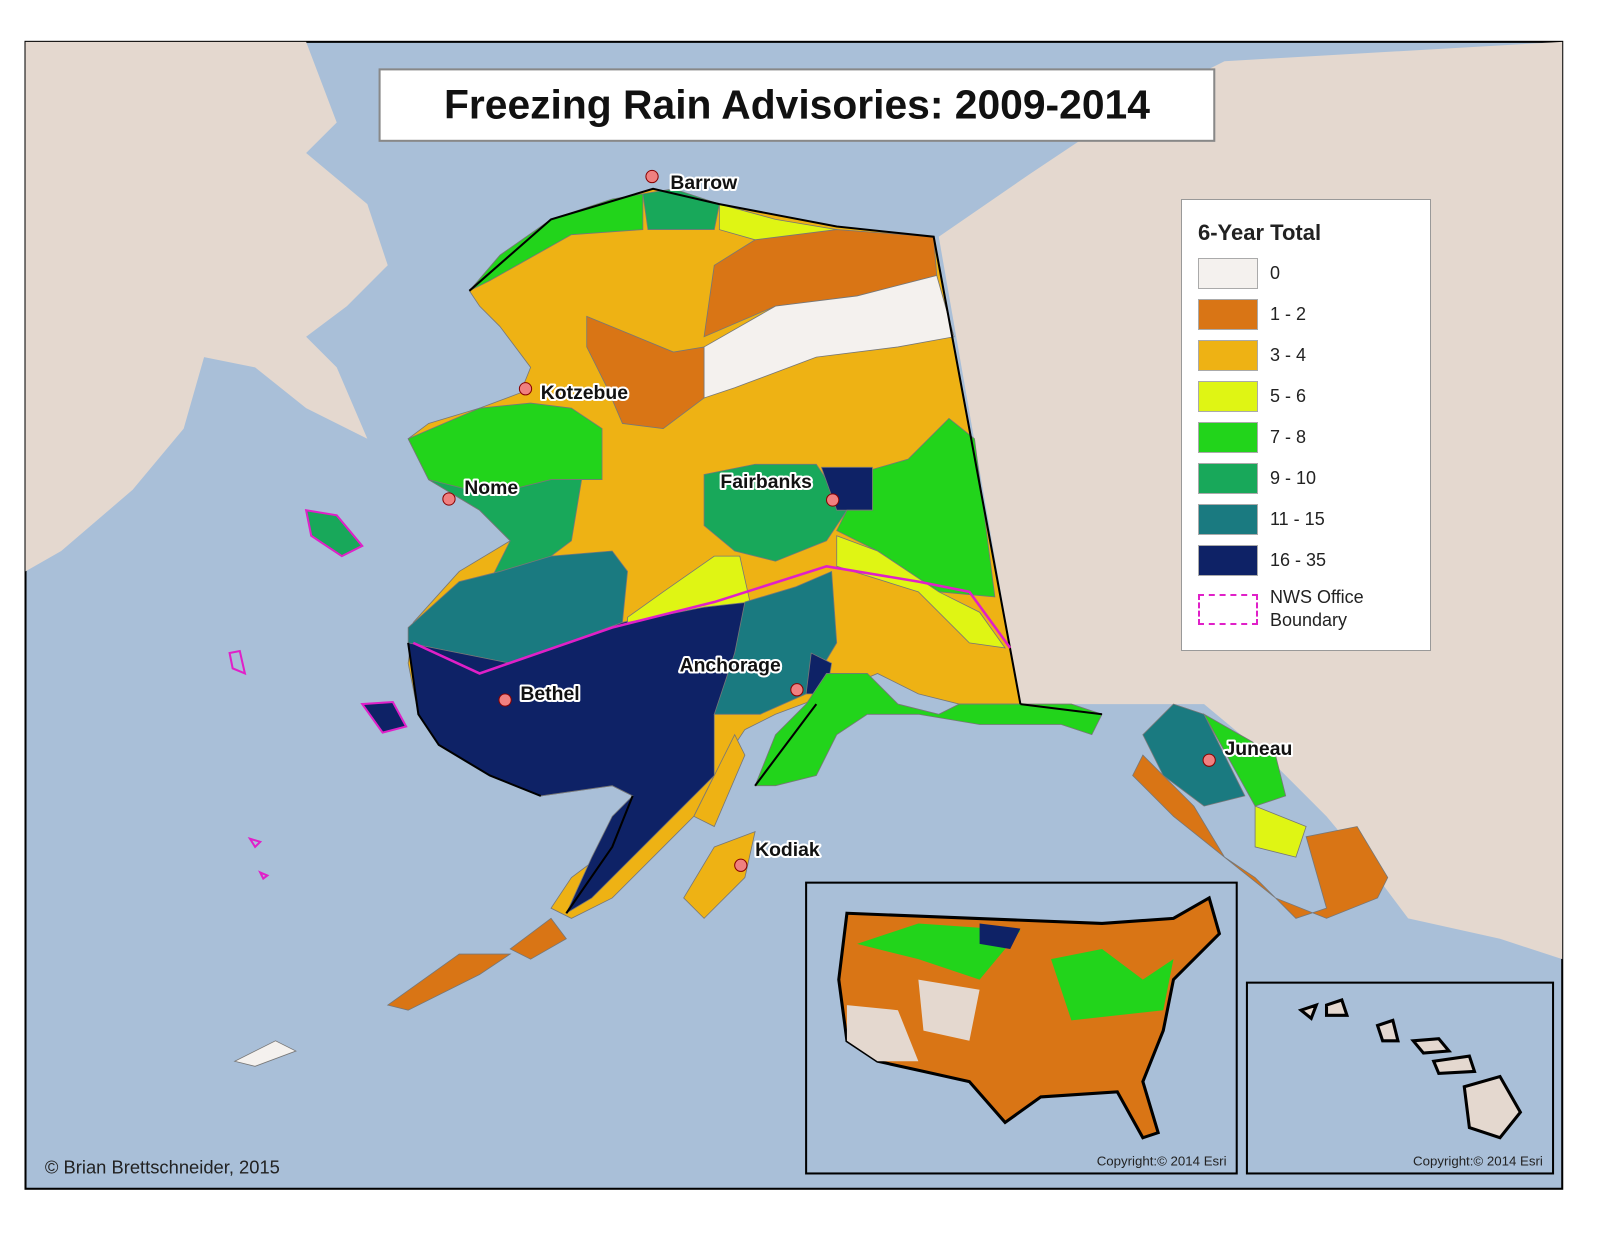 Image resolution: width=1600 pixels, height=1237 pixels. I want to click on place-label: Nome, so click(491, 488).